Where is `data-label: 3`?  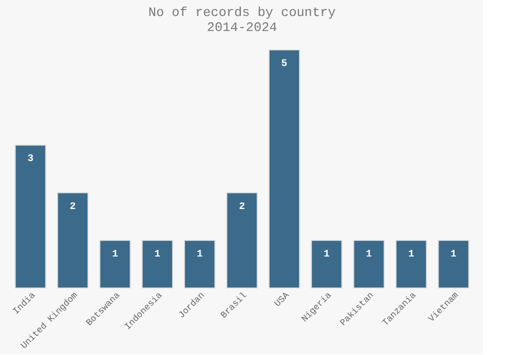 data-label: 3 is located at coordinates (30, 160).